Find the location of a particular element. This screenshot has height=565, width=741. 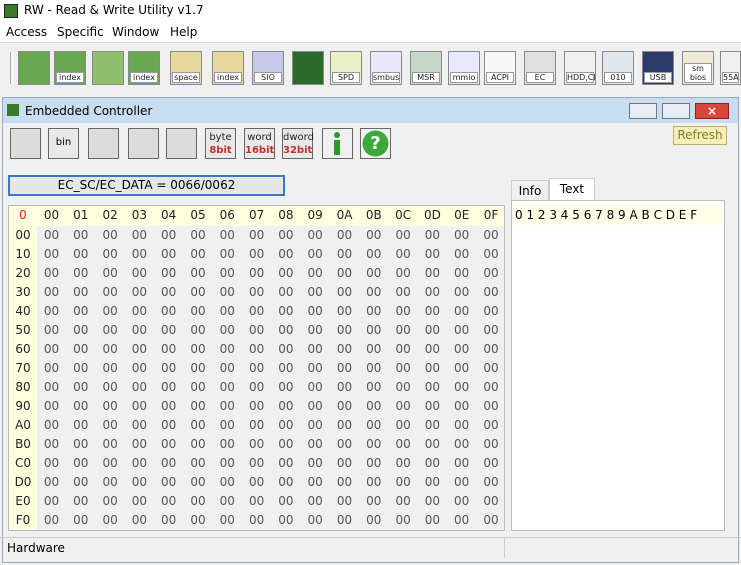

menu-item: Access is located at coordinates (27, 32).